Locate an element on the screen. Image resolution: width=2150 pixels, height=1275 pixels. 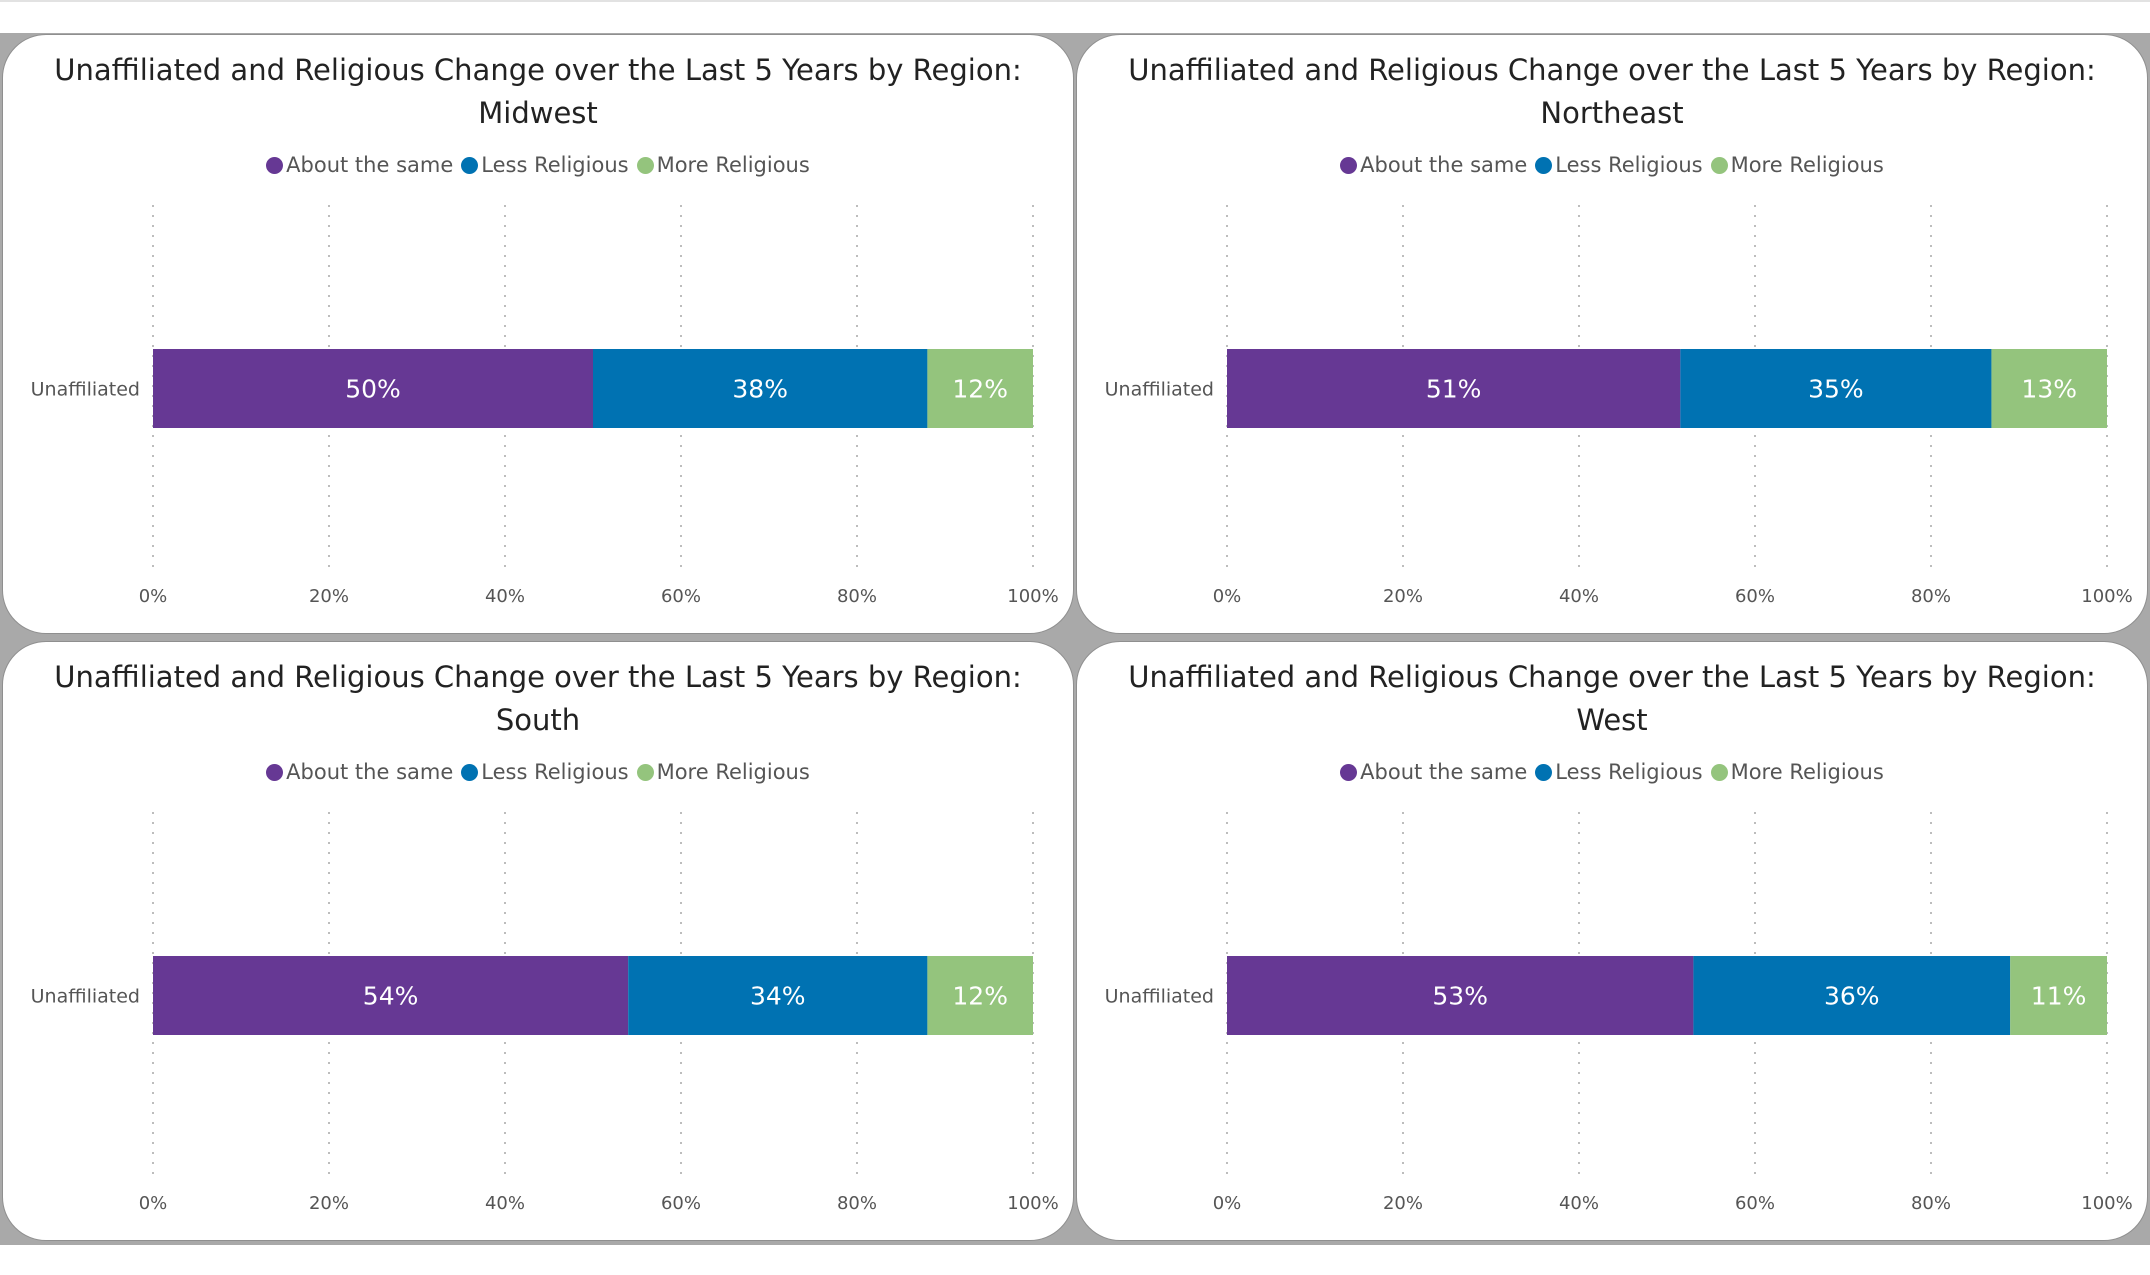
data-label: 11% is located at coordinates (2059, 996).